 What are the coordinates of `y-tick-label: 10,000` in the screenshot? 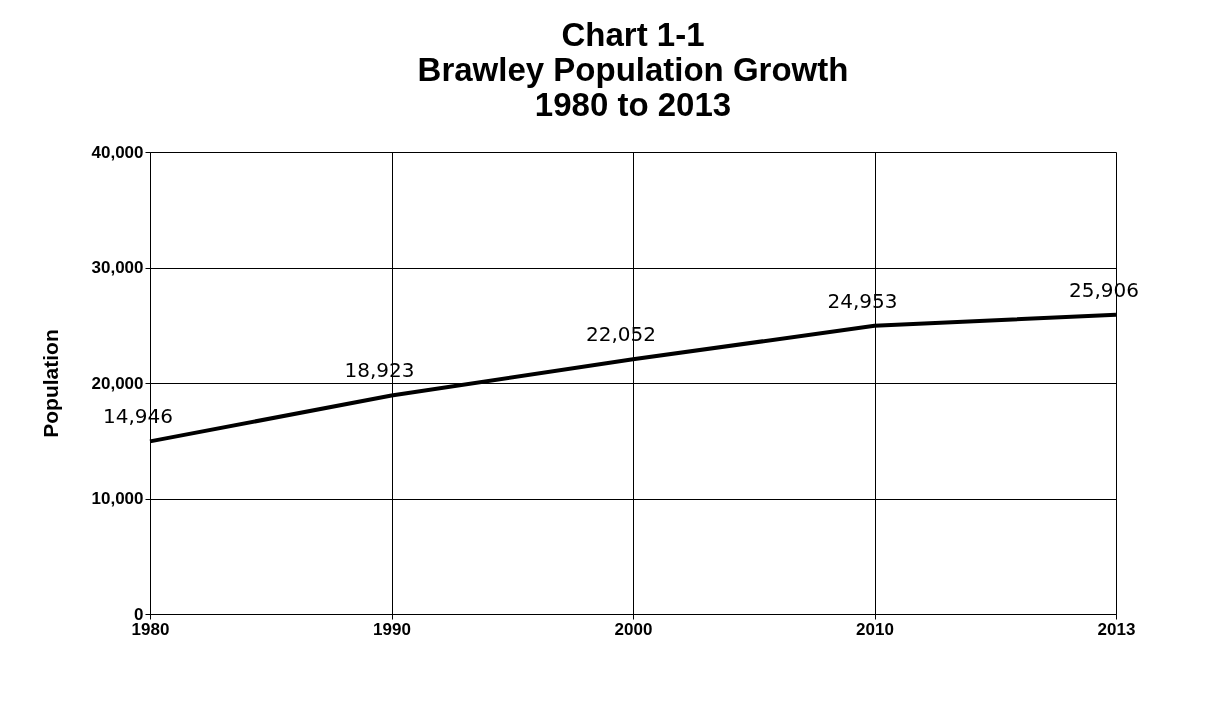 It's located at (117, 498).